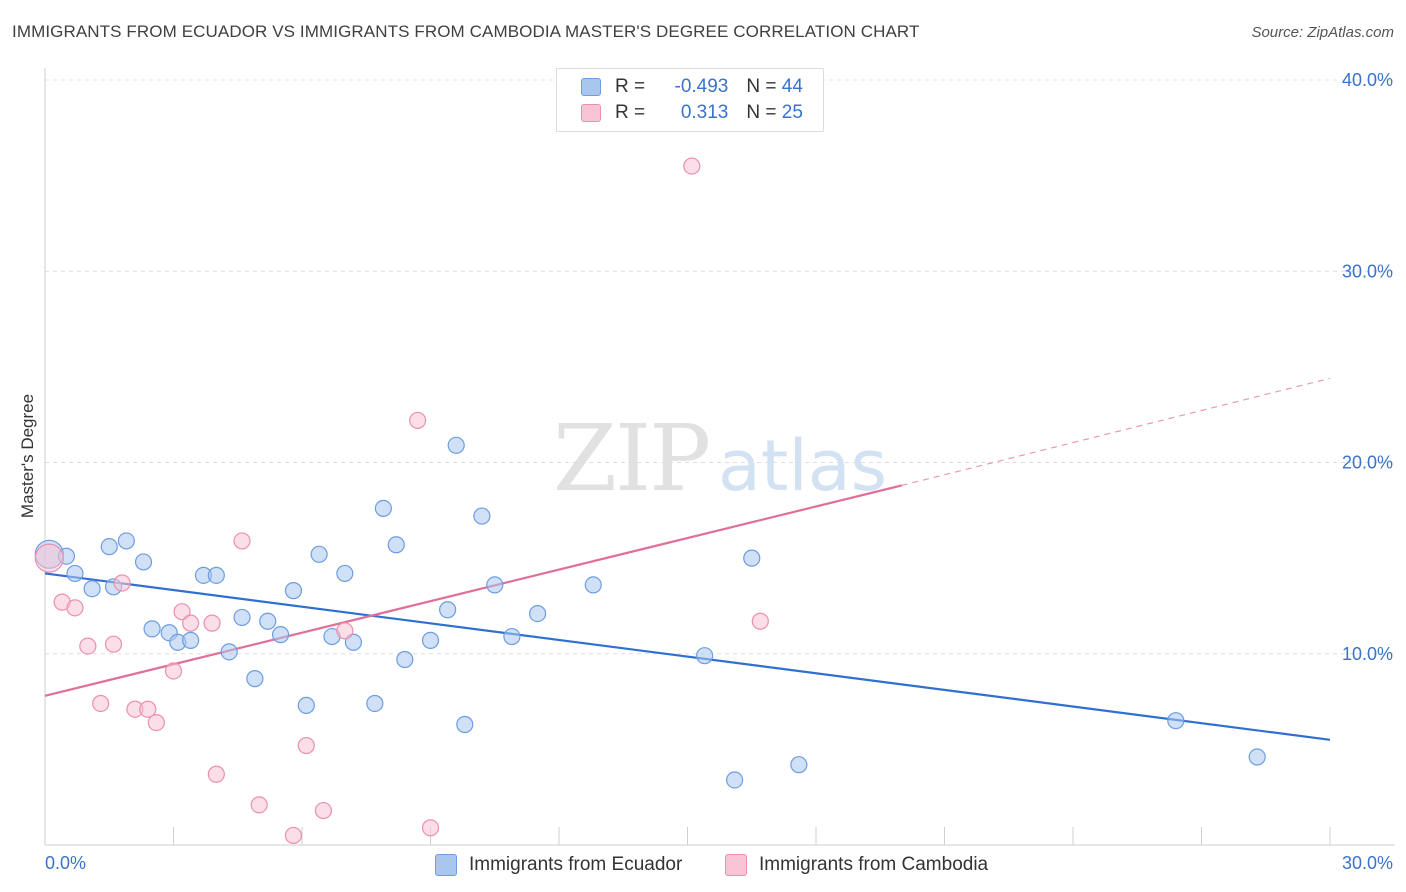  Describe the element at coordinates (1367, 80) in the screenshot. I see `y-tick-label: 40.0%` at that location.